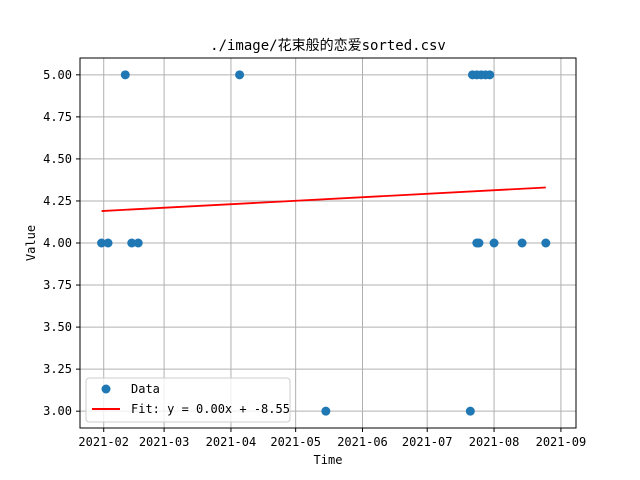  I want to click on legend-label-data: Data, so click(145, 389).